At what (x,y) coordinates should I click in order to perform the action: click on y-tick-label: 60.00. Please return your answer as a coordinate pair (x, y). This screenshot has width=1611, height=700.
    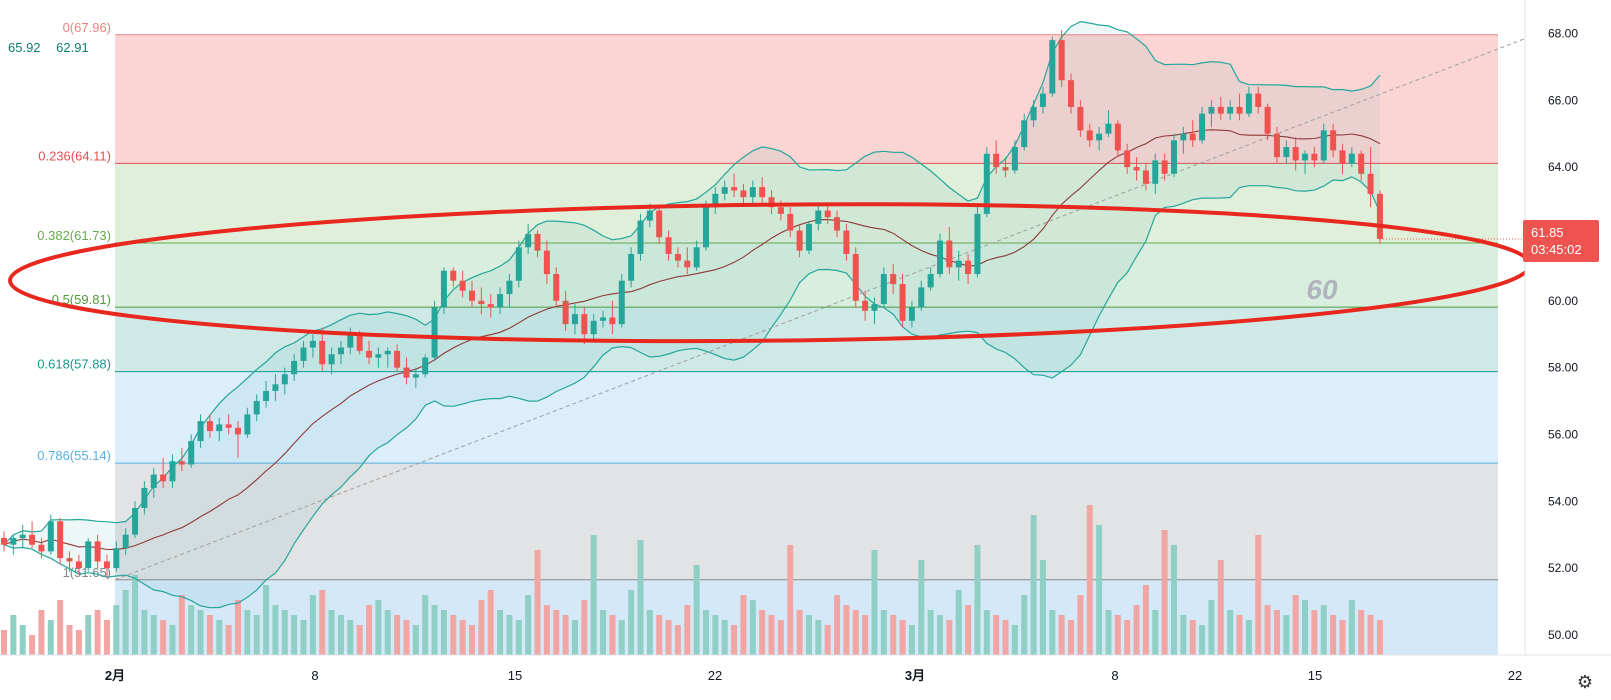
    Looking at the image, I should click on (1563, 301).